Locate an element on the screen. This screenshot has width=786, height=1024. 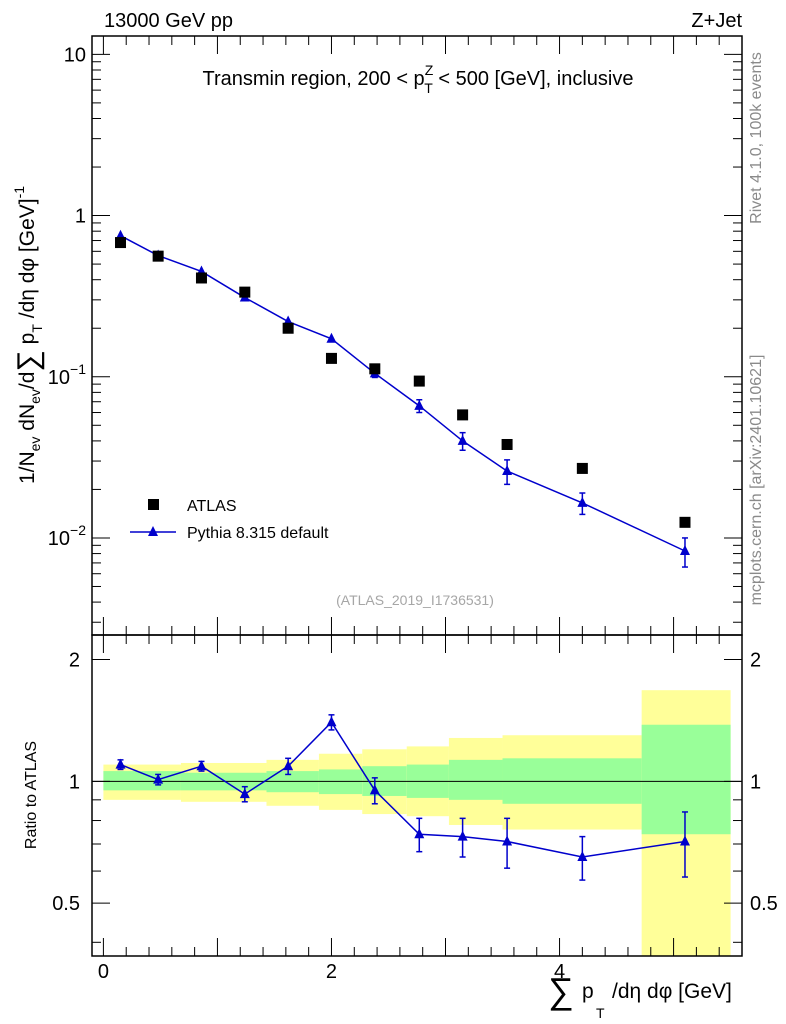
y-tick-label: 10 is located at coordinates (75, 55).